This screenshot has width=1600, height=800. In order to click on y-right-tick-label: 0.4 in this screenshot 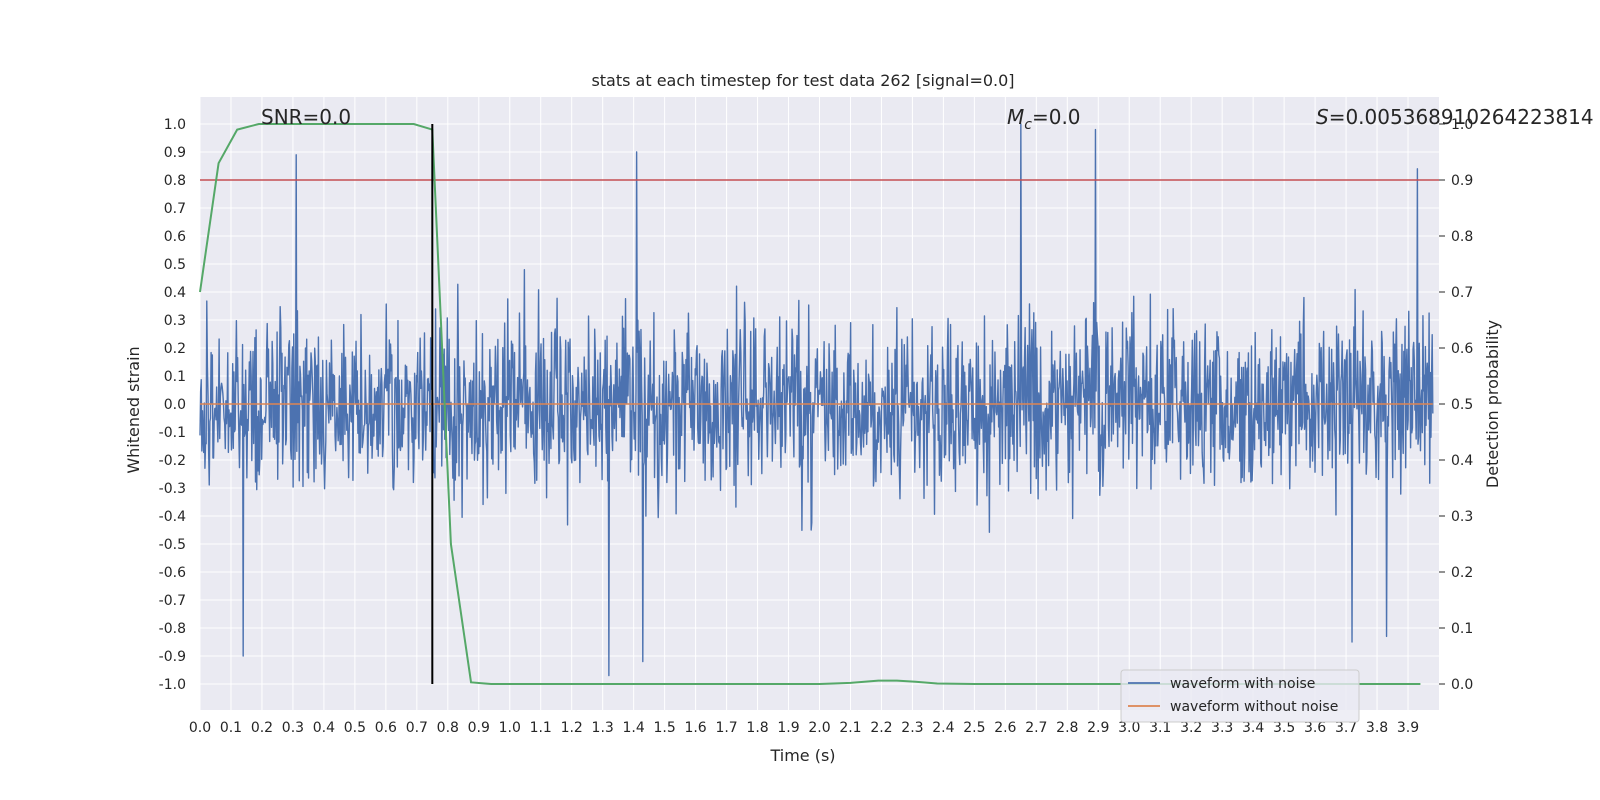, I will do `click(1462, 461)`.